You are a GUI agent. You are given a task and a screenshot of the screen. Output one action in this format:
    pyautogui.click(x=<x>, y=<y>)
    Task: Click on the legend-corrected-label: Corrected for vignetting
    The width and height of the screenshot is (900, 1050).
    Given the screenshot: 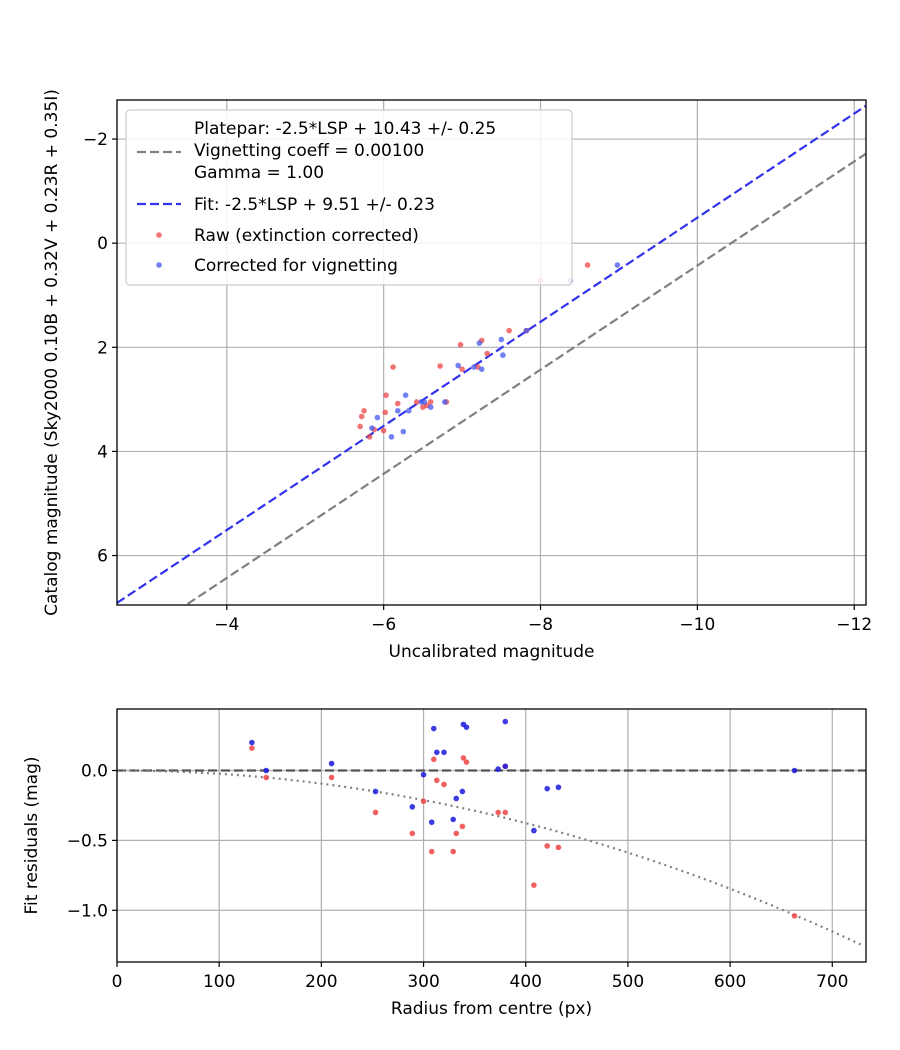 What is the action you would take?
    pyautogui.click(x=296, y=266)
    